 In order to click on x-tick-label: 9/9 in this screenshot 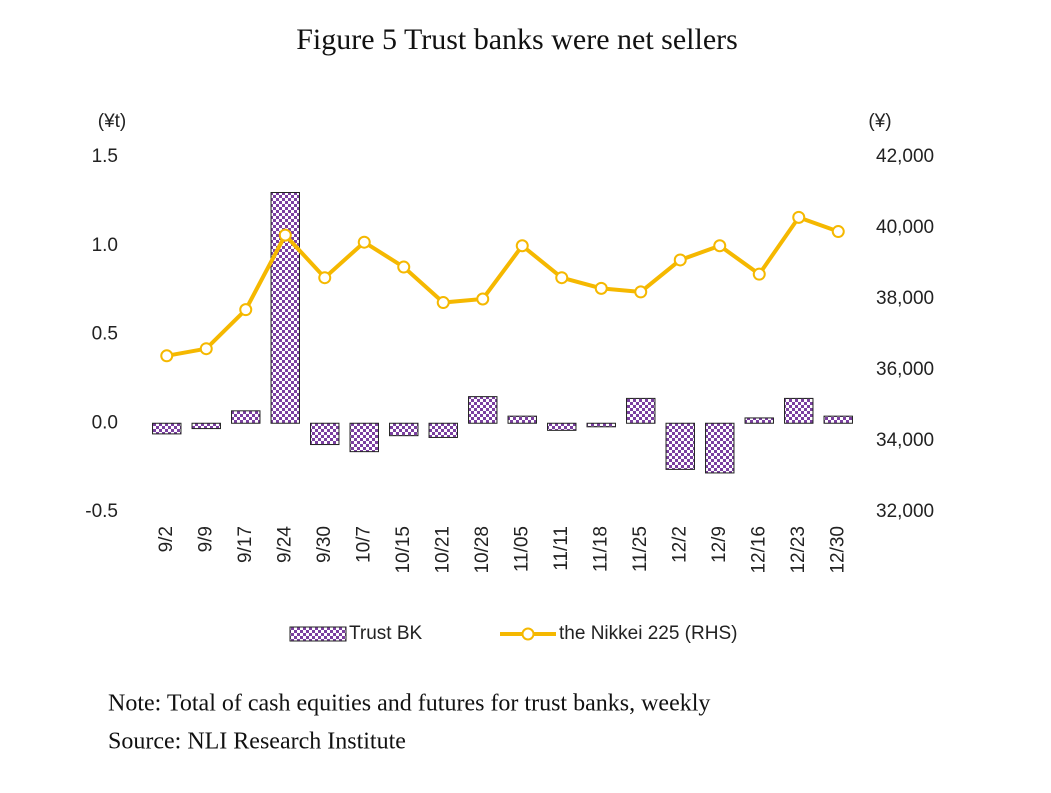, I will do `click(205, 539)`.